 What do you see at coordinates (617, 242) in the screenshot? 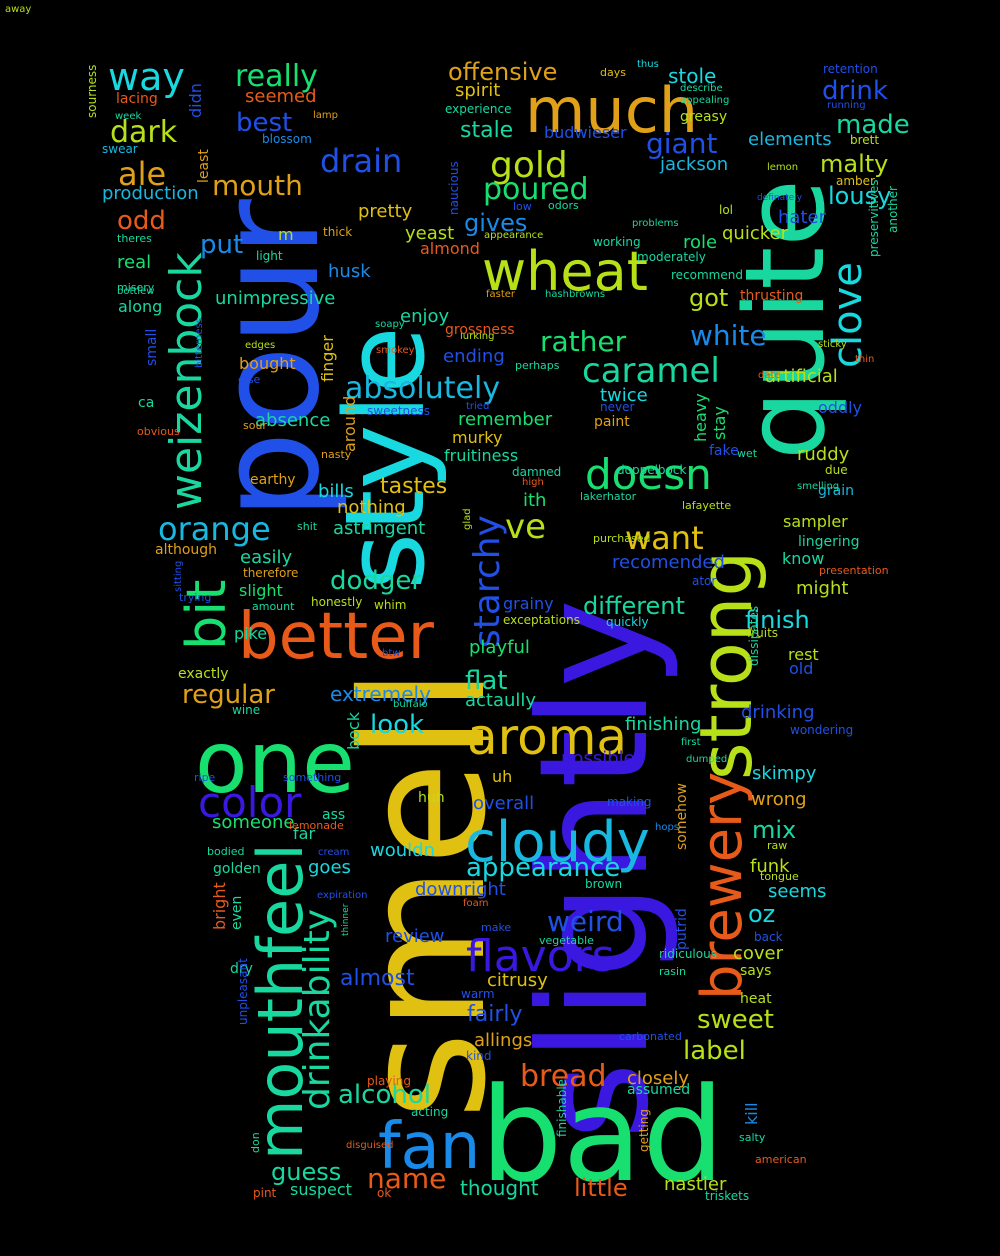
I see `cloud-word: working` at bounding box center [617, 242].